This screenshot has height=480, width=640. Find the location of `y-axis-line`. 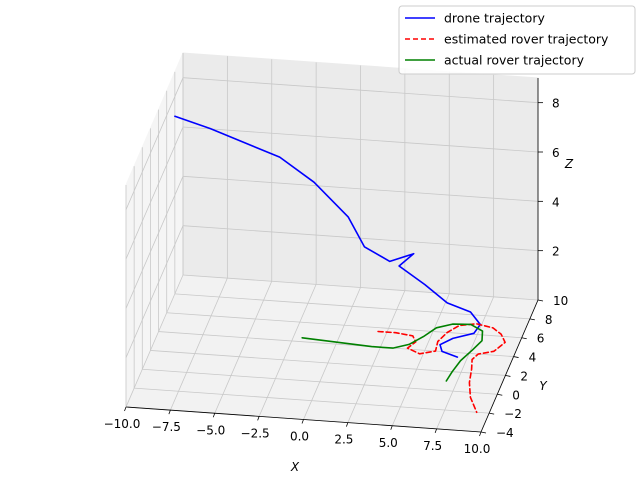

y-axis-line is located at coordinates (509, 366).